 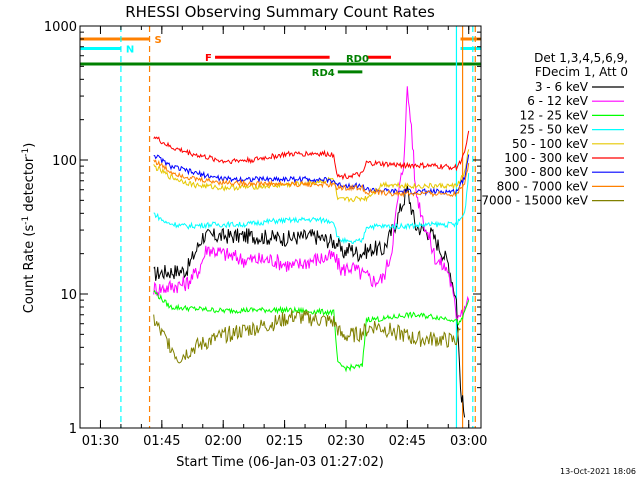 I want to click on legend-label-3: 25 - 50 keV, so click(x=554, y=130).